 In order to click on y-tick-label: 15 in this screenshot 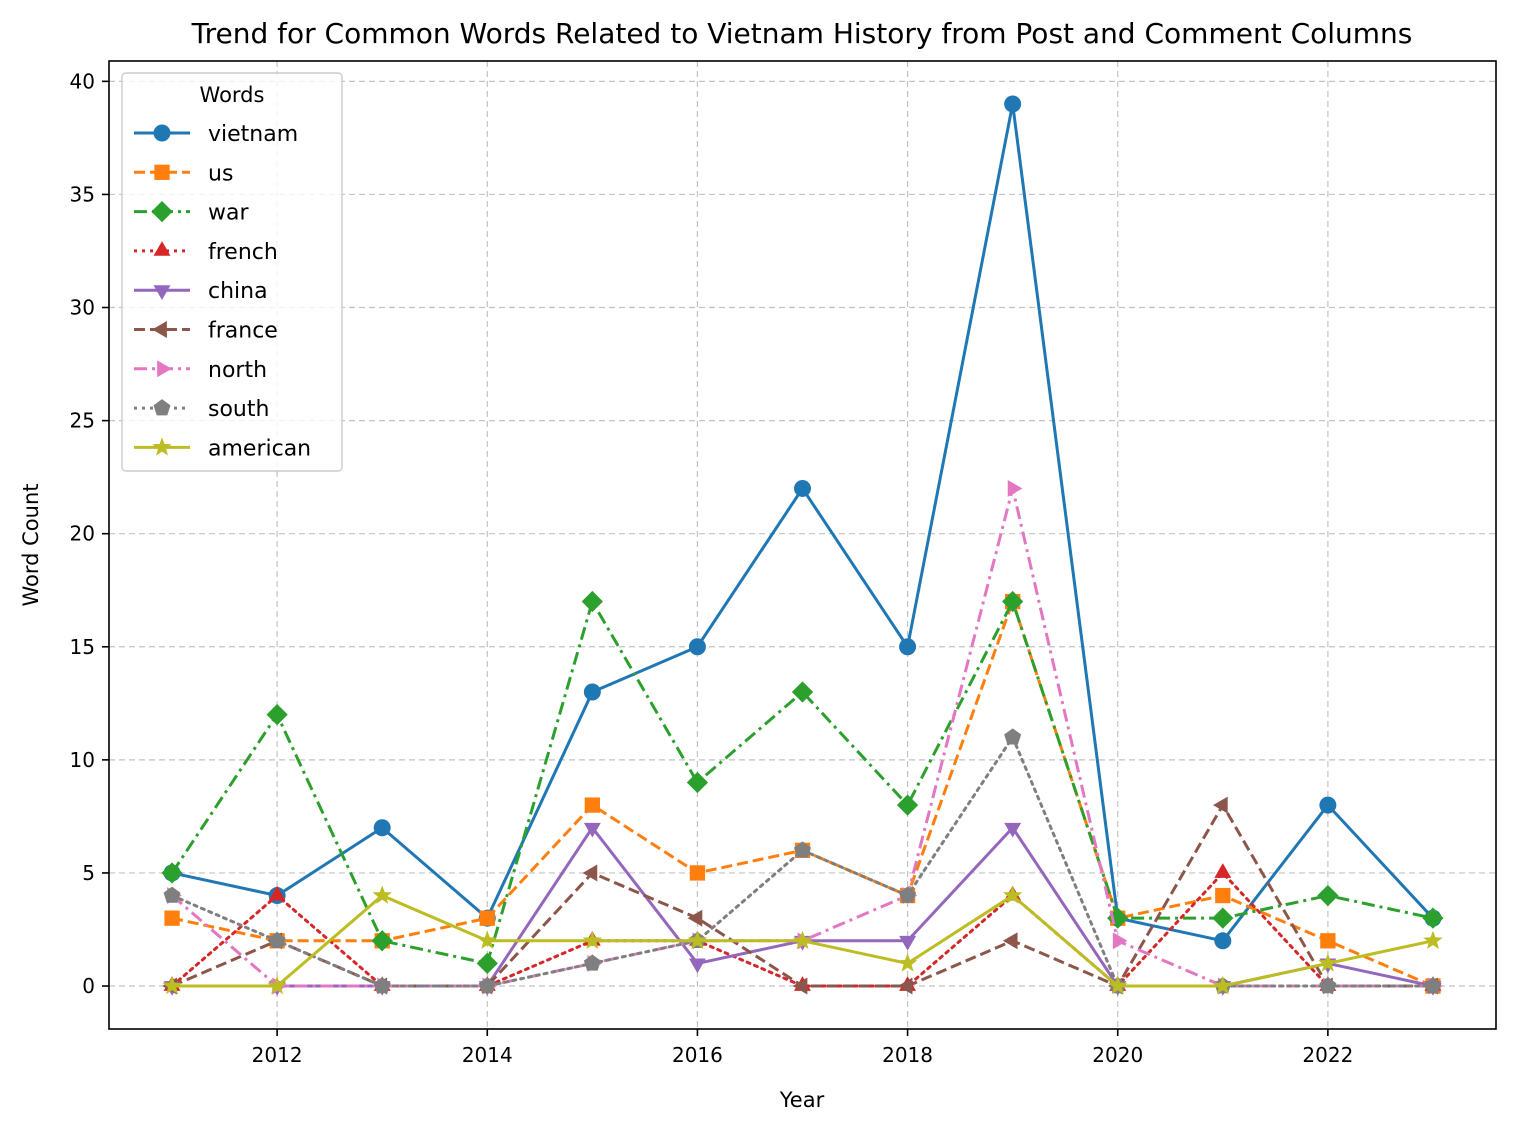, I will do `click(82, 647)`.